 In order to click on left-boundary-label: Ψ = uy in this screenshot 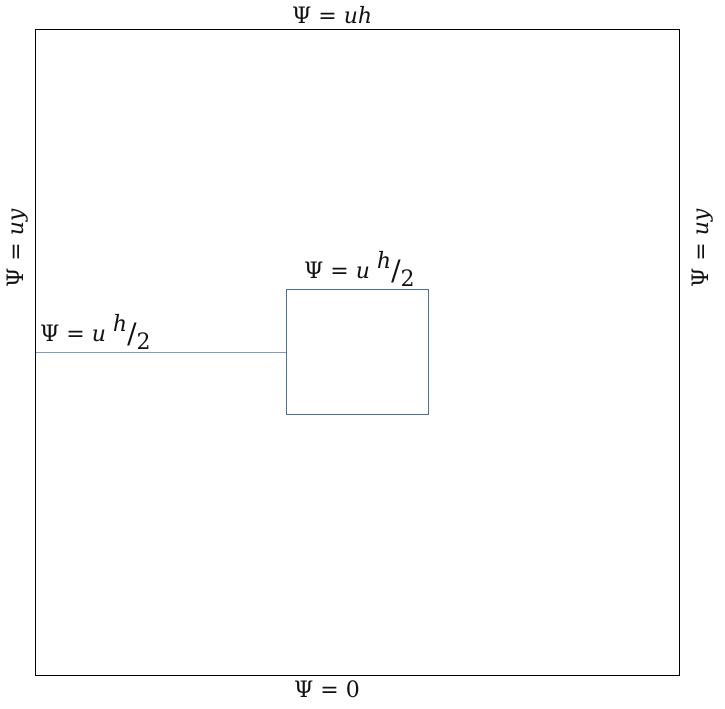, I will do `click(16, 247)`.